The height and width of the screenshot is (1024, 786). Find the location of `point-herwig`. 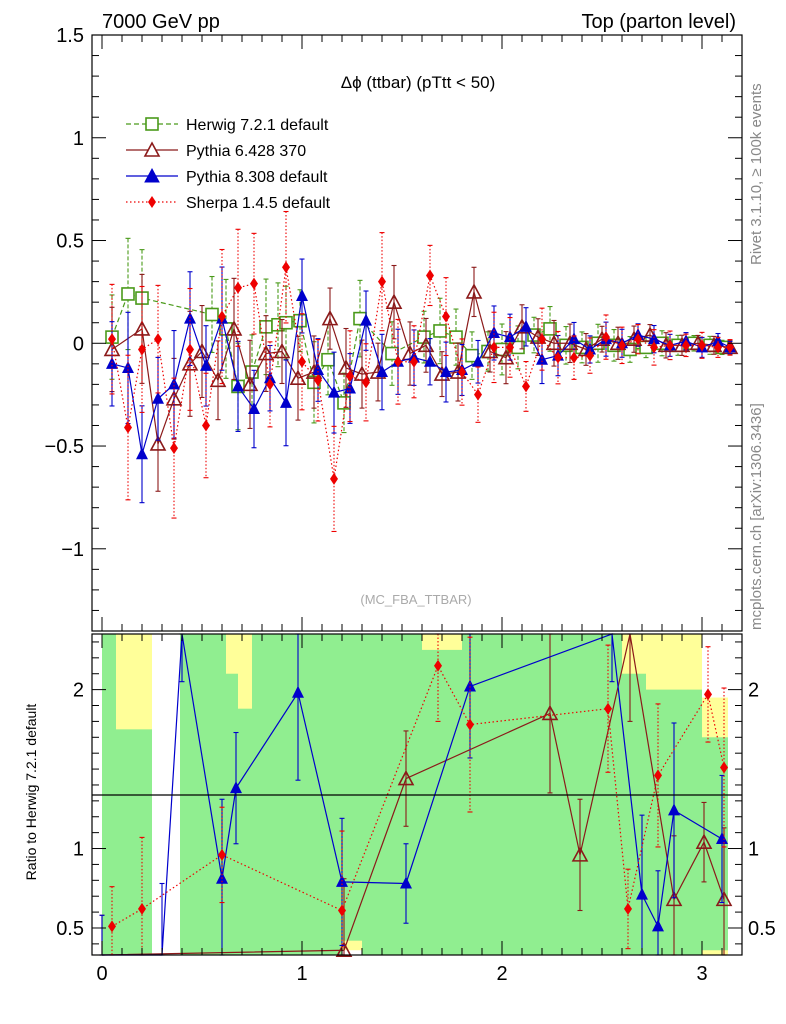

point-herwig is located at coordinates (300, 320).